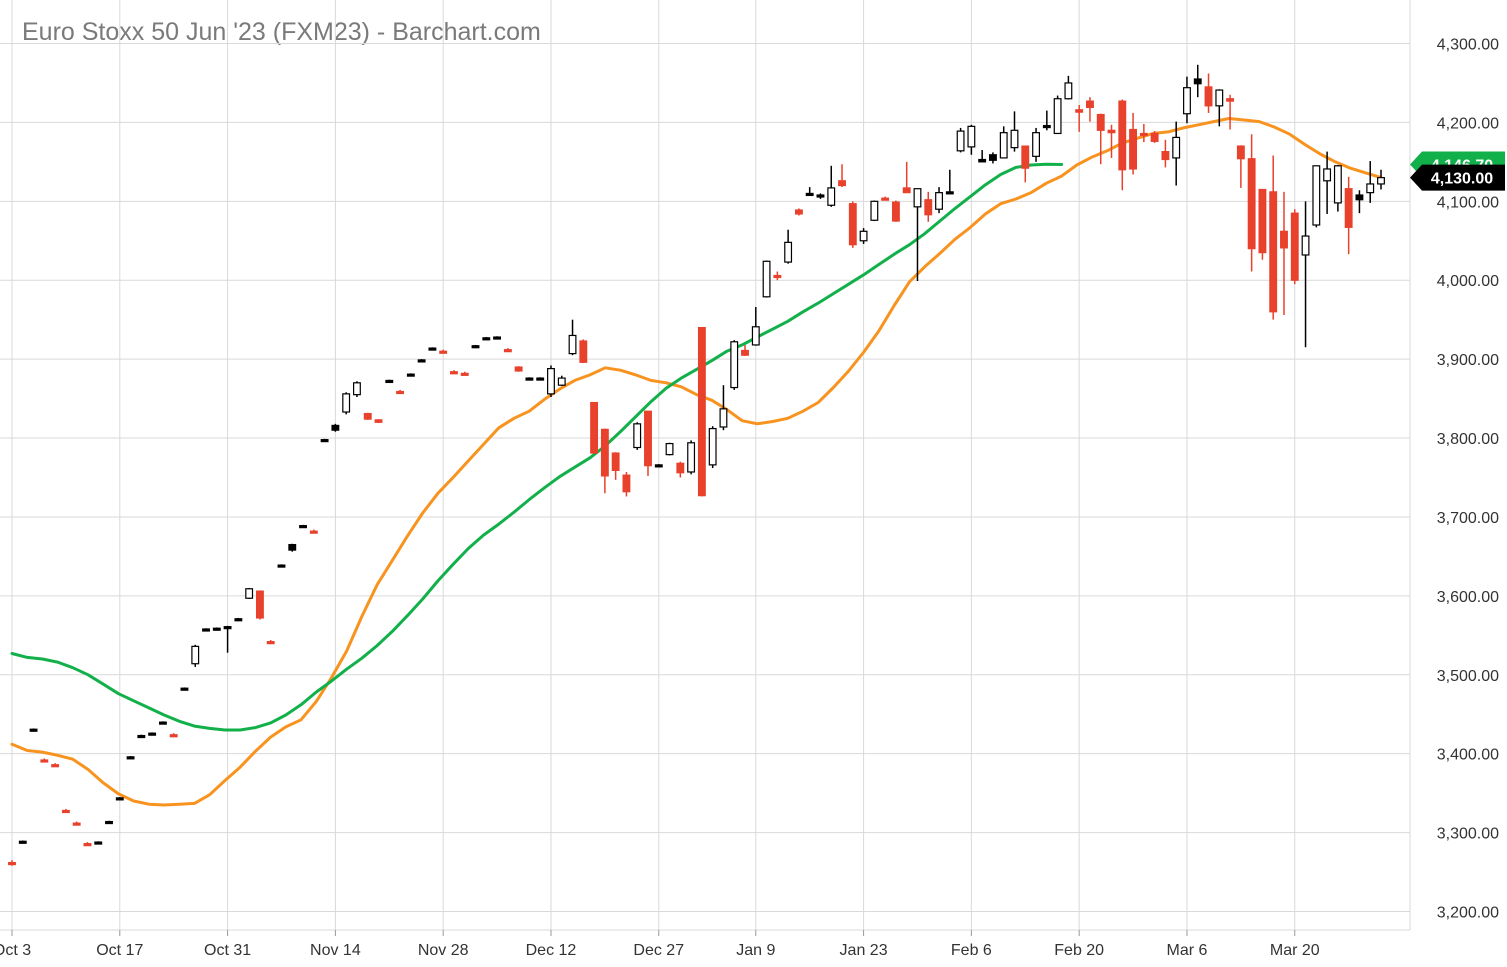 This screenshot has width=1507, height=967. What do you see at coordinates (1468, 913) in the screenshot?
I see `y-tick-label: 3,200.00` at bounding box center [1468, 913].